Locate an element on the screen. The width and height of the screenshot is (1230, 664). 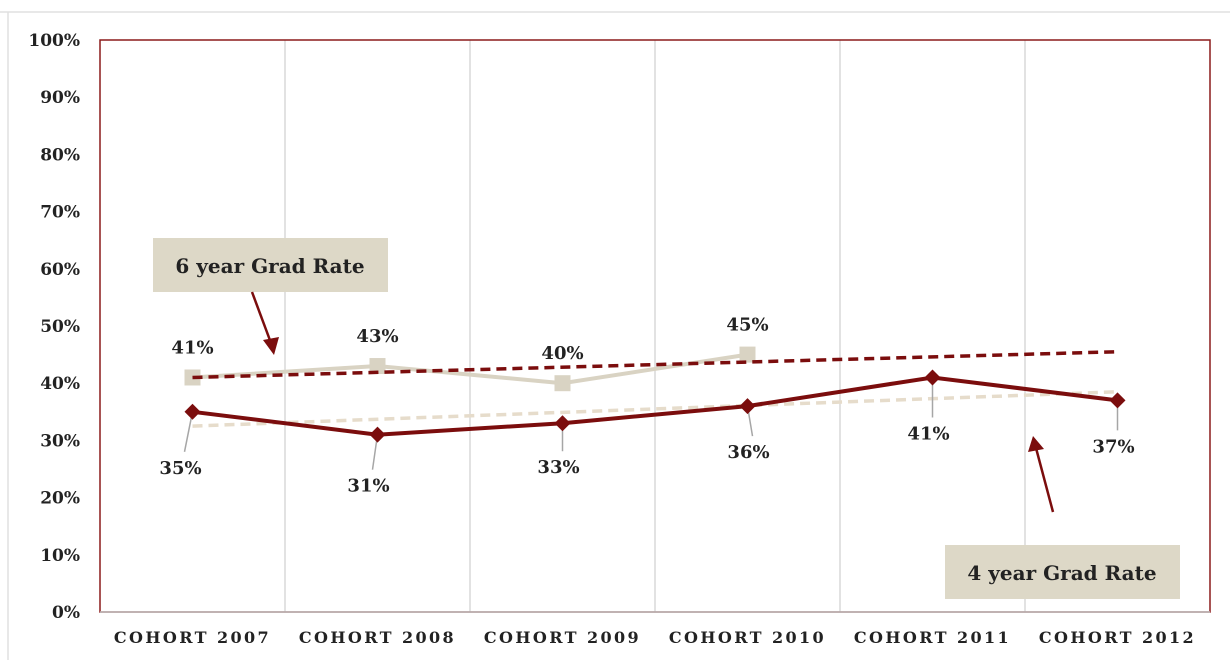
data-label-4-year: 36% is located at coordinates (748, 452).